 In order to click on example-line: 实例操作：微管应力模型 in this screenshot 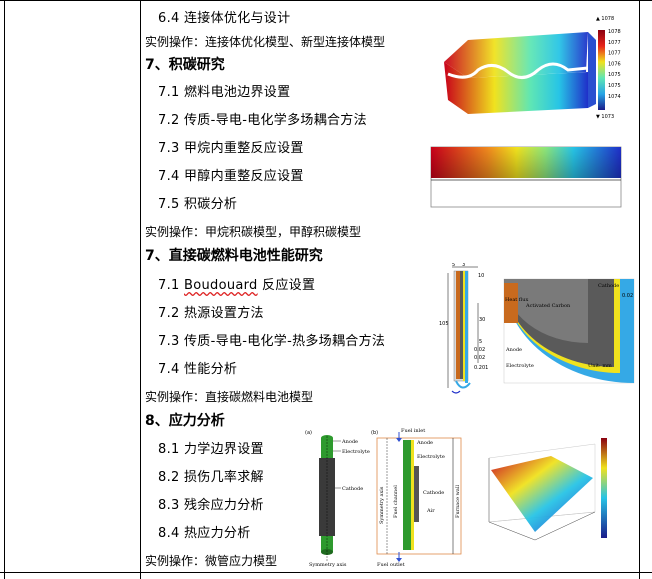, I will do `click(211, 561)`.